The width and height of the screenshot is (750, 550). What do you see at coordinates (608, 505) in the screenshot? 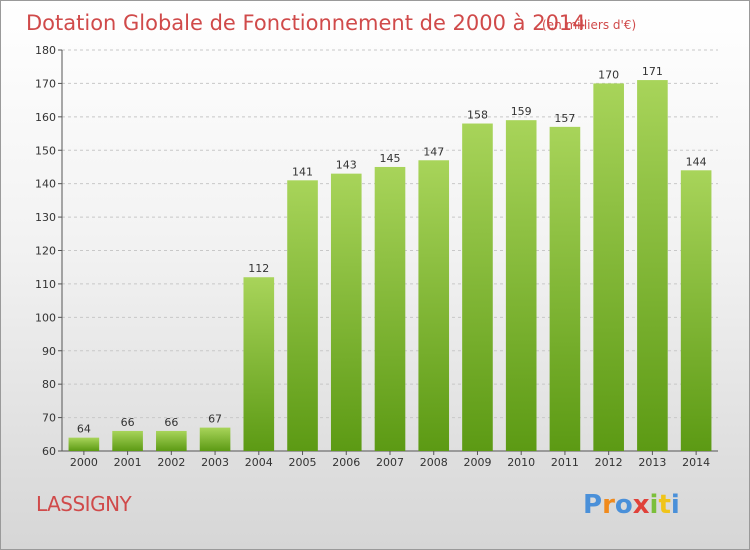
I see `logo-letter: r` at bounding box center [608, 505].